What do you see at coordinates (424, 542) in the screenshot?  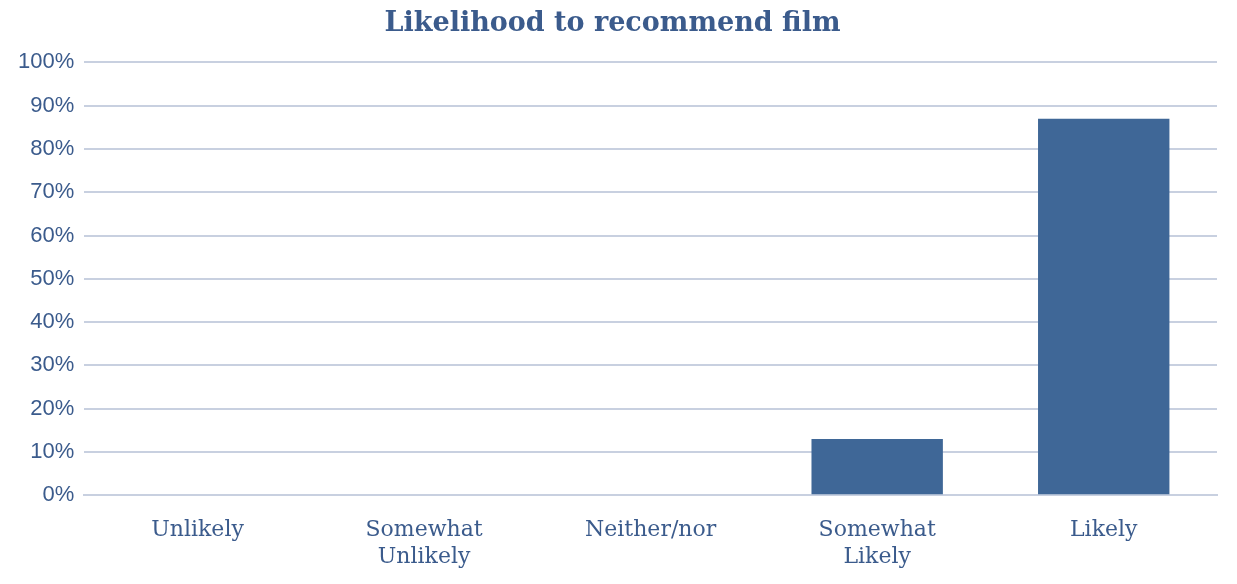 I see `x-tick-label: Somewhat Unlikely` at bounding box center [424, 542].